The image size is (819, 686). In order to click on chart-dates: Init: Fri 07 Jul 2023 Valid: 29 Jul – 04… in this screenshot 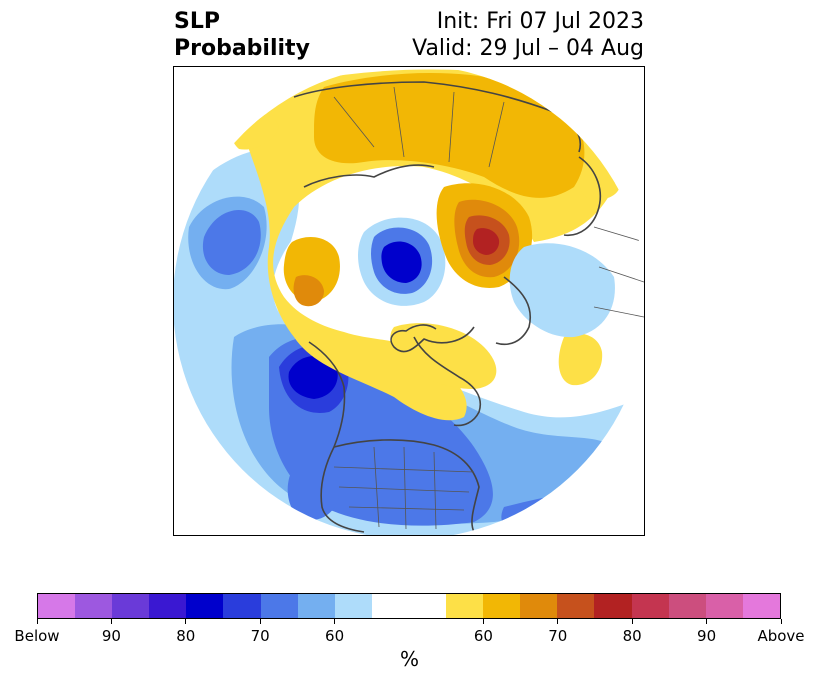, I will do `click(528, 35)`.